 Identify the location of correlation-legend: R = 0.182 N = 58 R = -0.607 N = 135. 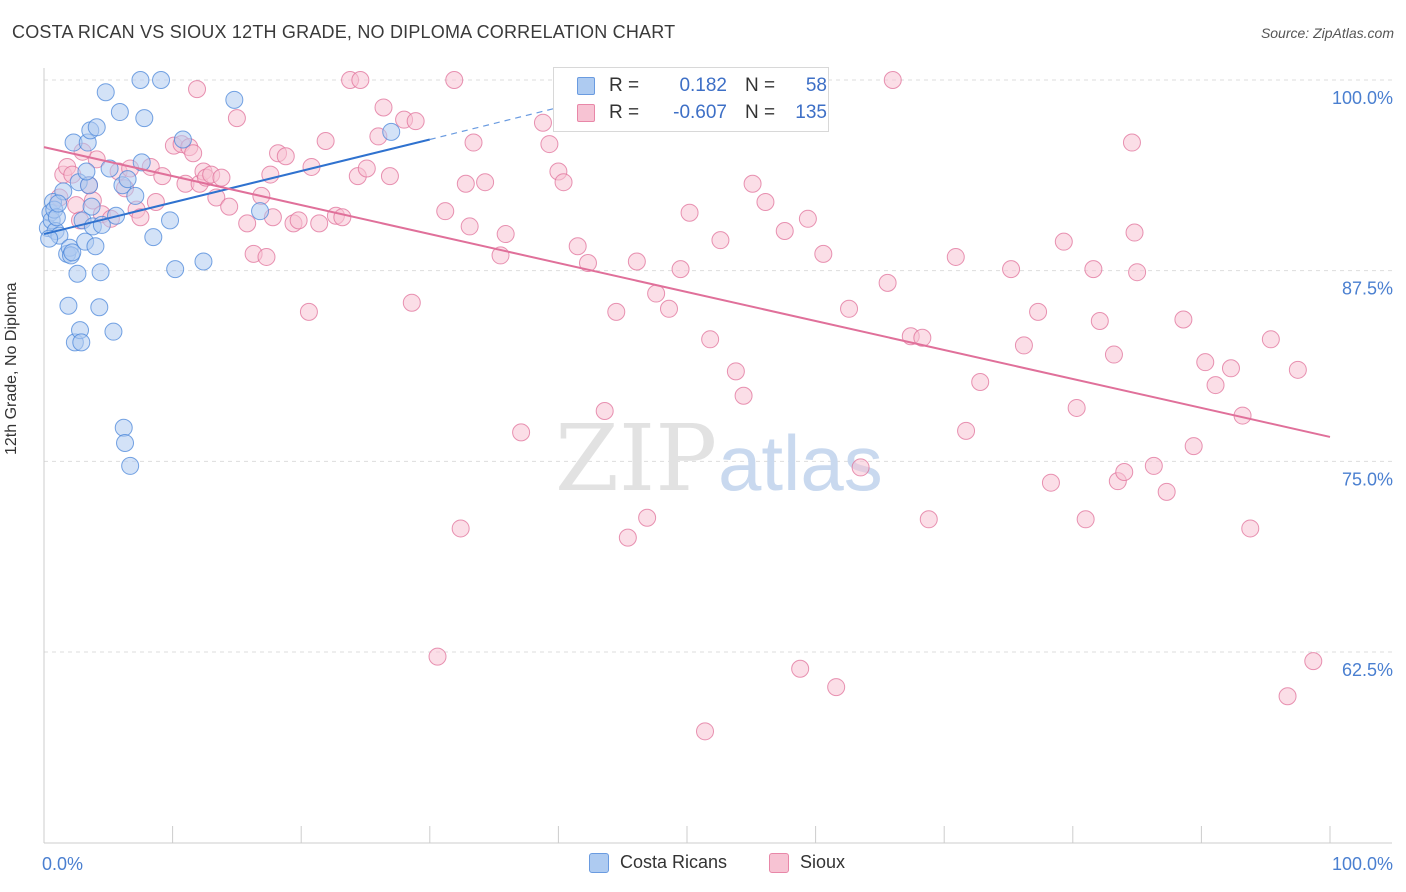
(691, 99).